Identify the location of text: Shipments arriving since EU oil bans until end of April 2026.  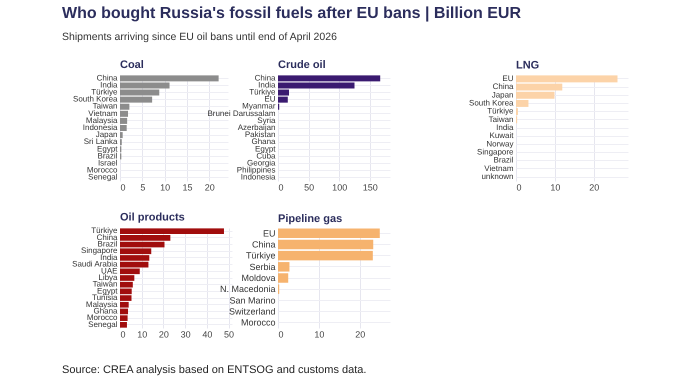
(199, 37).